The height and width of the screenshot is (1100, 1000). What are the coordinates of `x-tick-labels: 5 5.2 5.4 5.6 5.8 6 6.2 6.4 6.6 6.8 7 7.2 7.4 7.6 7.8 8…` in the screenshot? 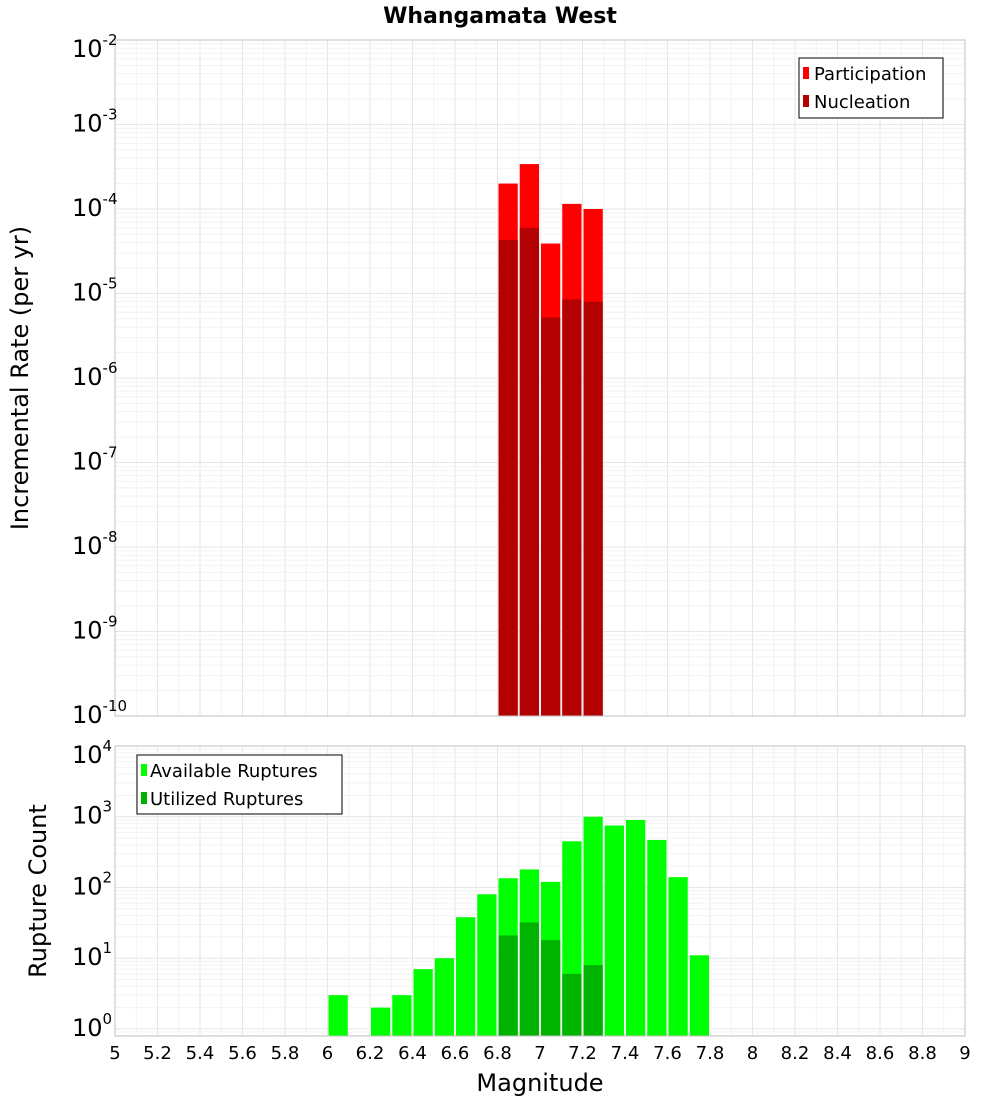 It's located at (539, 1053).